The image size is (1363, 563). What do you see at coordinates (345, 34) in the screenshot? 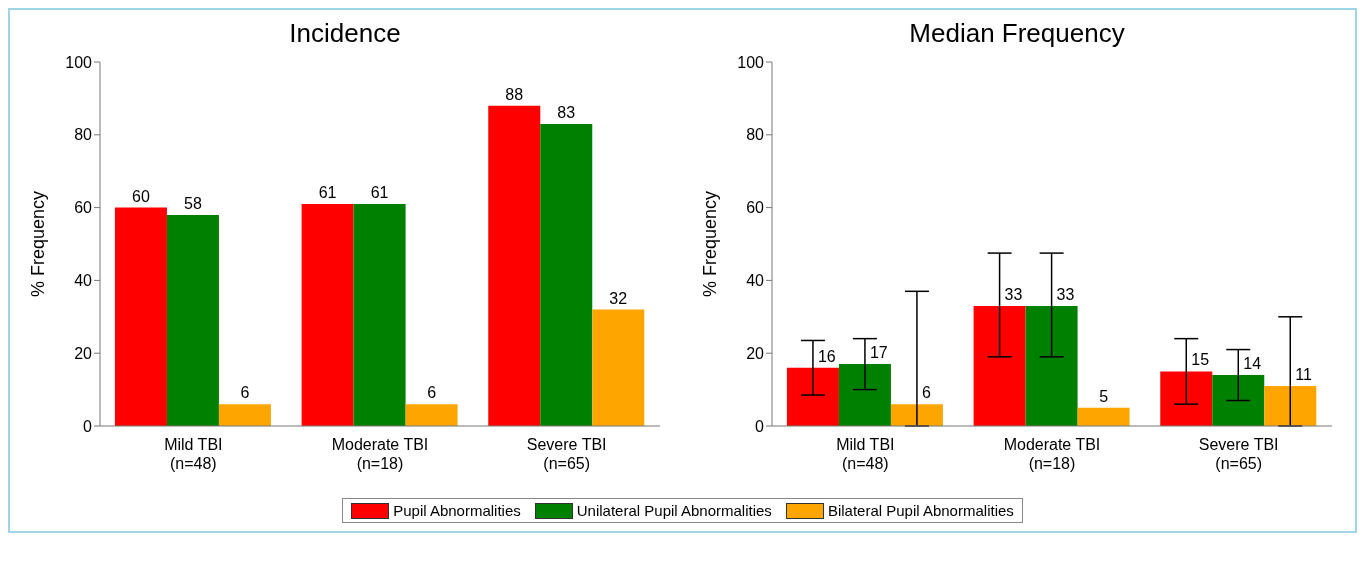
I see `chart-title: Incidence` at bounding box center [345, 34].